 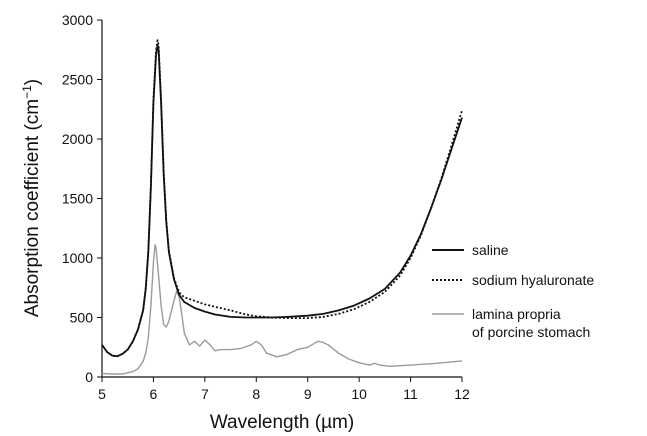 I want to click on legend-label-lamina-propria-line1: lamina propria, so click(x=516, y=314).